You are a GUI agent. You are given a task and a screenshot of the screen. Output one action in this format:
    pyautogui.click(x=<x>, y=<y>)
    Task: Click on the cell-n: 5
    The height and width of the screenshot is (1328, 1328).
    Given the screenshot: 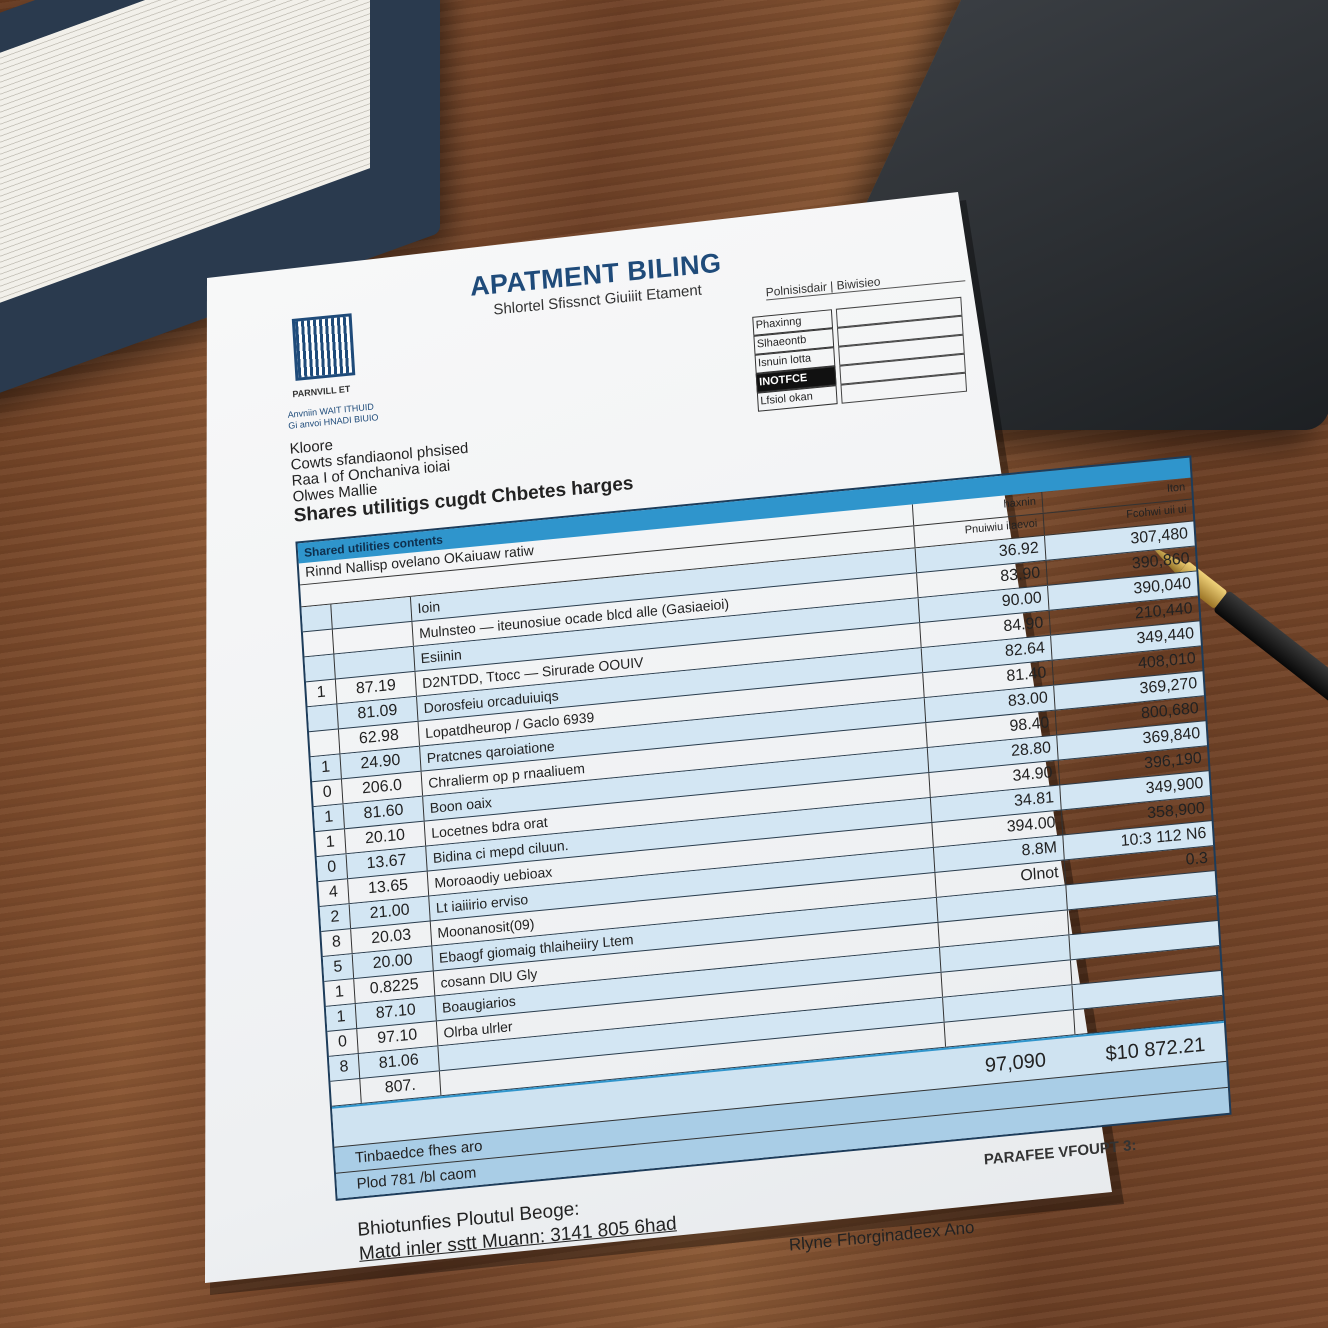 What is the action you would take?
    pyautogui.click(x=338, y=967)
    